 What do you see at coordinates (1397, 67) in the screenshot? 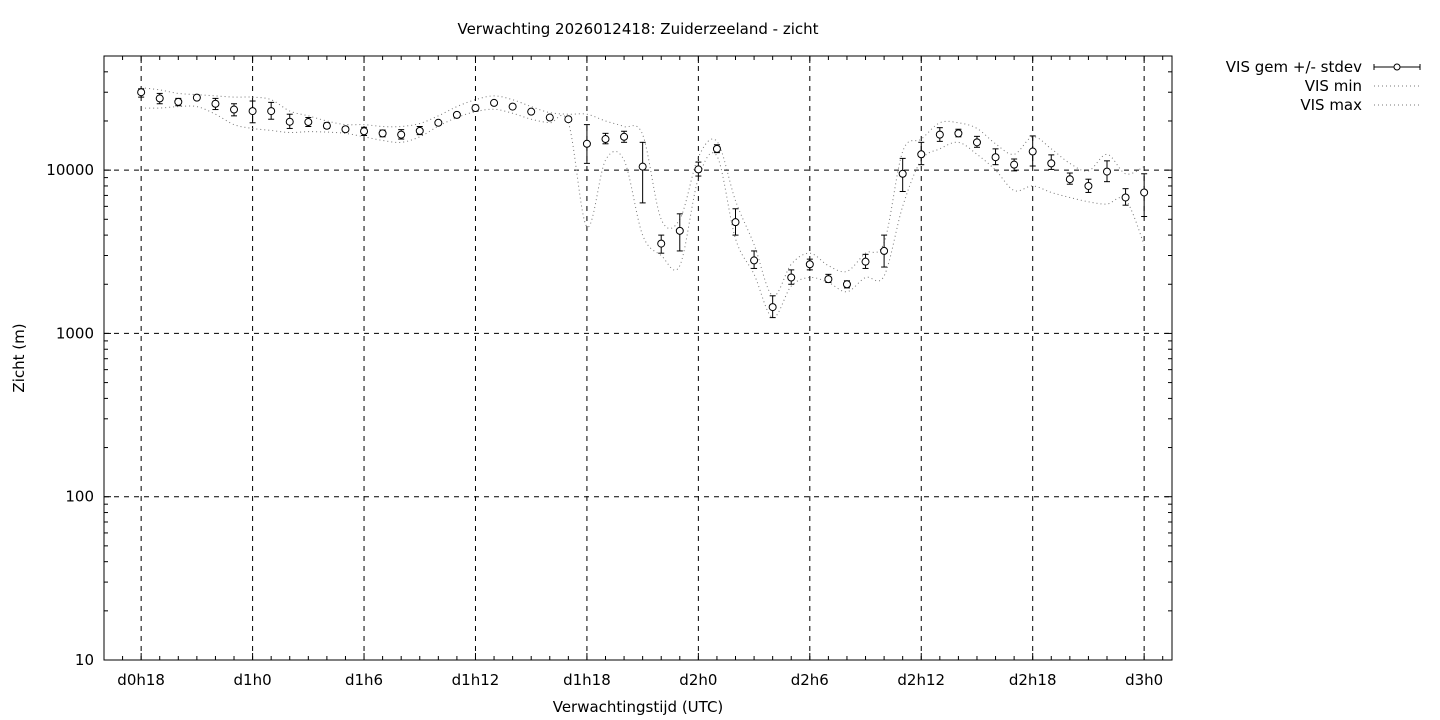
I see `legend-symbol` at bounding box center [1397, 67].